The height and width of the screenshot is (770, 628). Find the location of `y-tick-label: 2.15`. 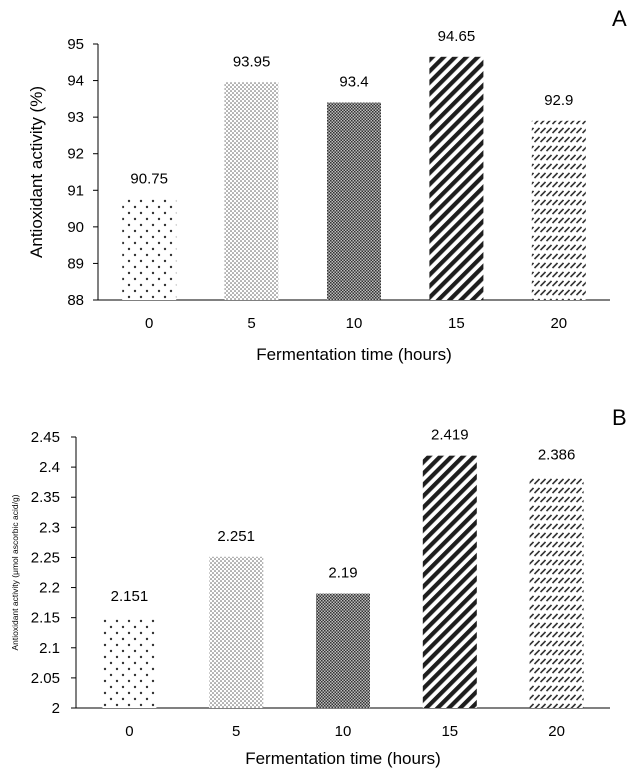

y-tick-label: 2.15 is located at coordinates (45, 618).